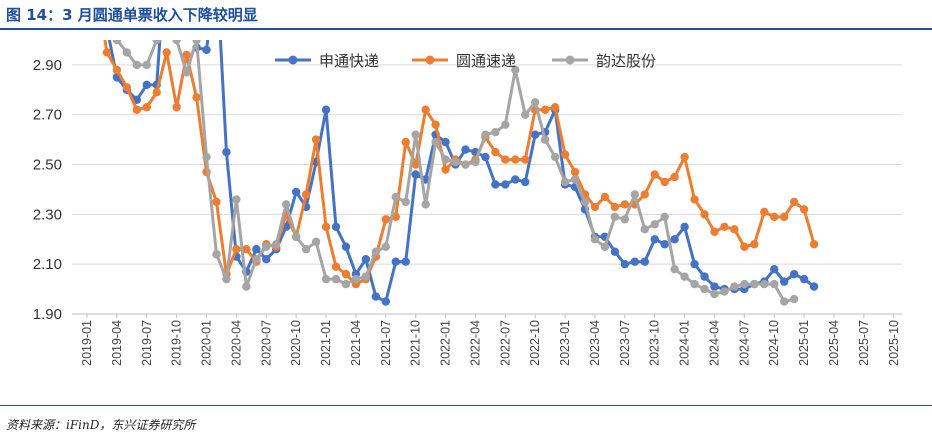 The image size is (932, 437). What do you see at coordinates (565, 343) in the screenshot?
I see `x-tick-label: 2023-01` at bounding box center [565, 343].